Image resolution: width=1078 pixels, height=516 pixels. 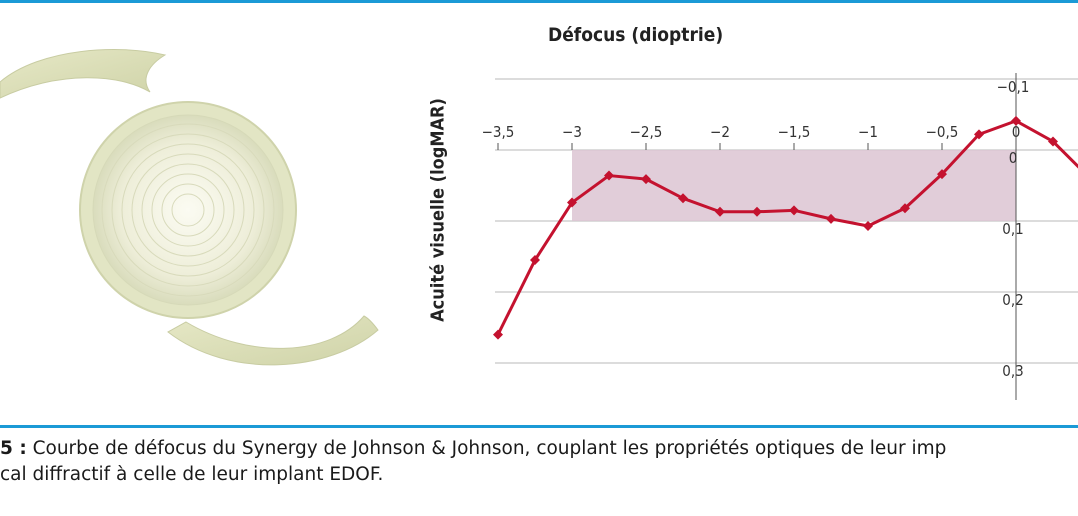 I want to click on y-tick-label: 0,1, so click(x=1012, y=229).